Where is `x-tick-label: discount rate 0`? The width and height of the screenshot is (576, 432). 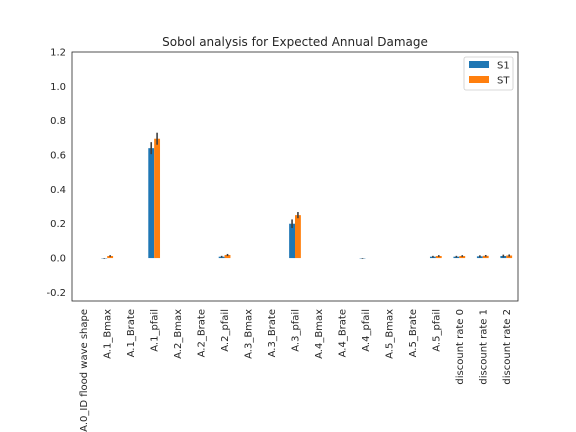 x-tick-label: discount rate 0 is located at coordinates (460, 347).